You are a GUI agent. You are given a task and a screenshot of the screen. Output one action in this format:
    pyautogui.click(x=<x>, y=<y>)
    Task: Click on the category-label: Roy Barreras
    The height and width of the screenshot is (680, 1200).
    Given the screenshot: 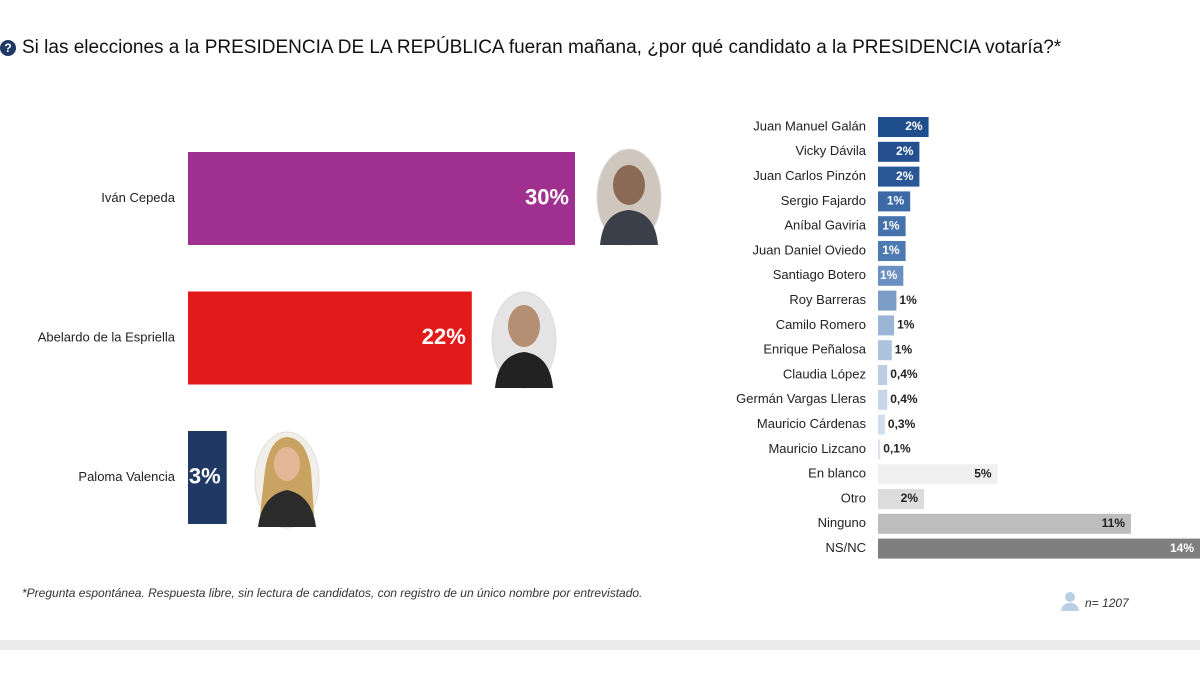 What is the action you would take?
    pyautogui.click(x=827, y=299)
    